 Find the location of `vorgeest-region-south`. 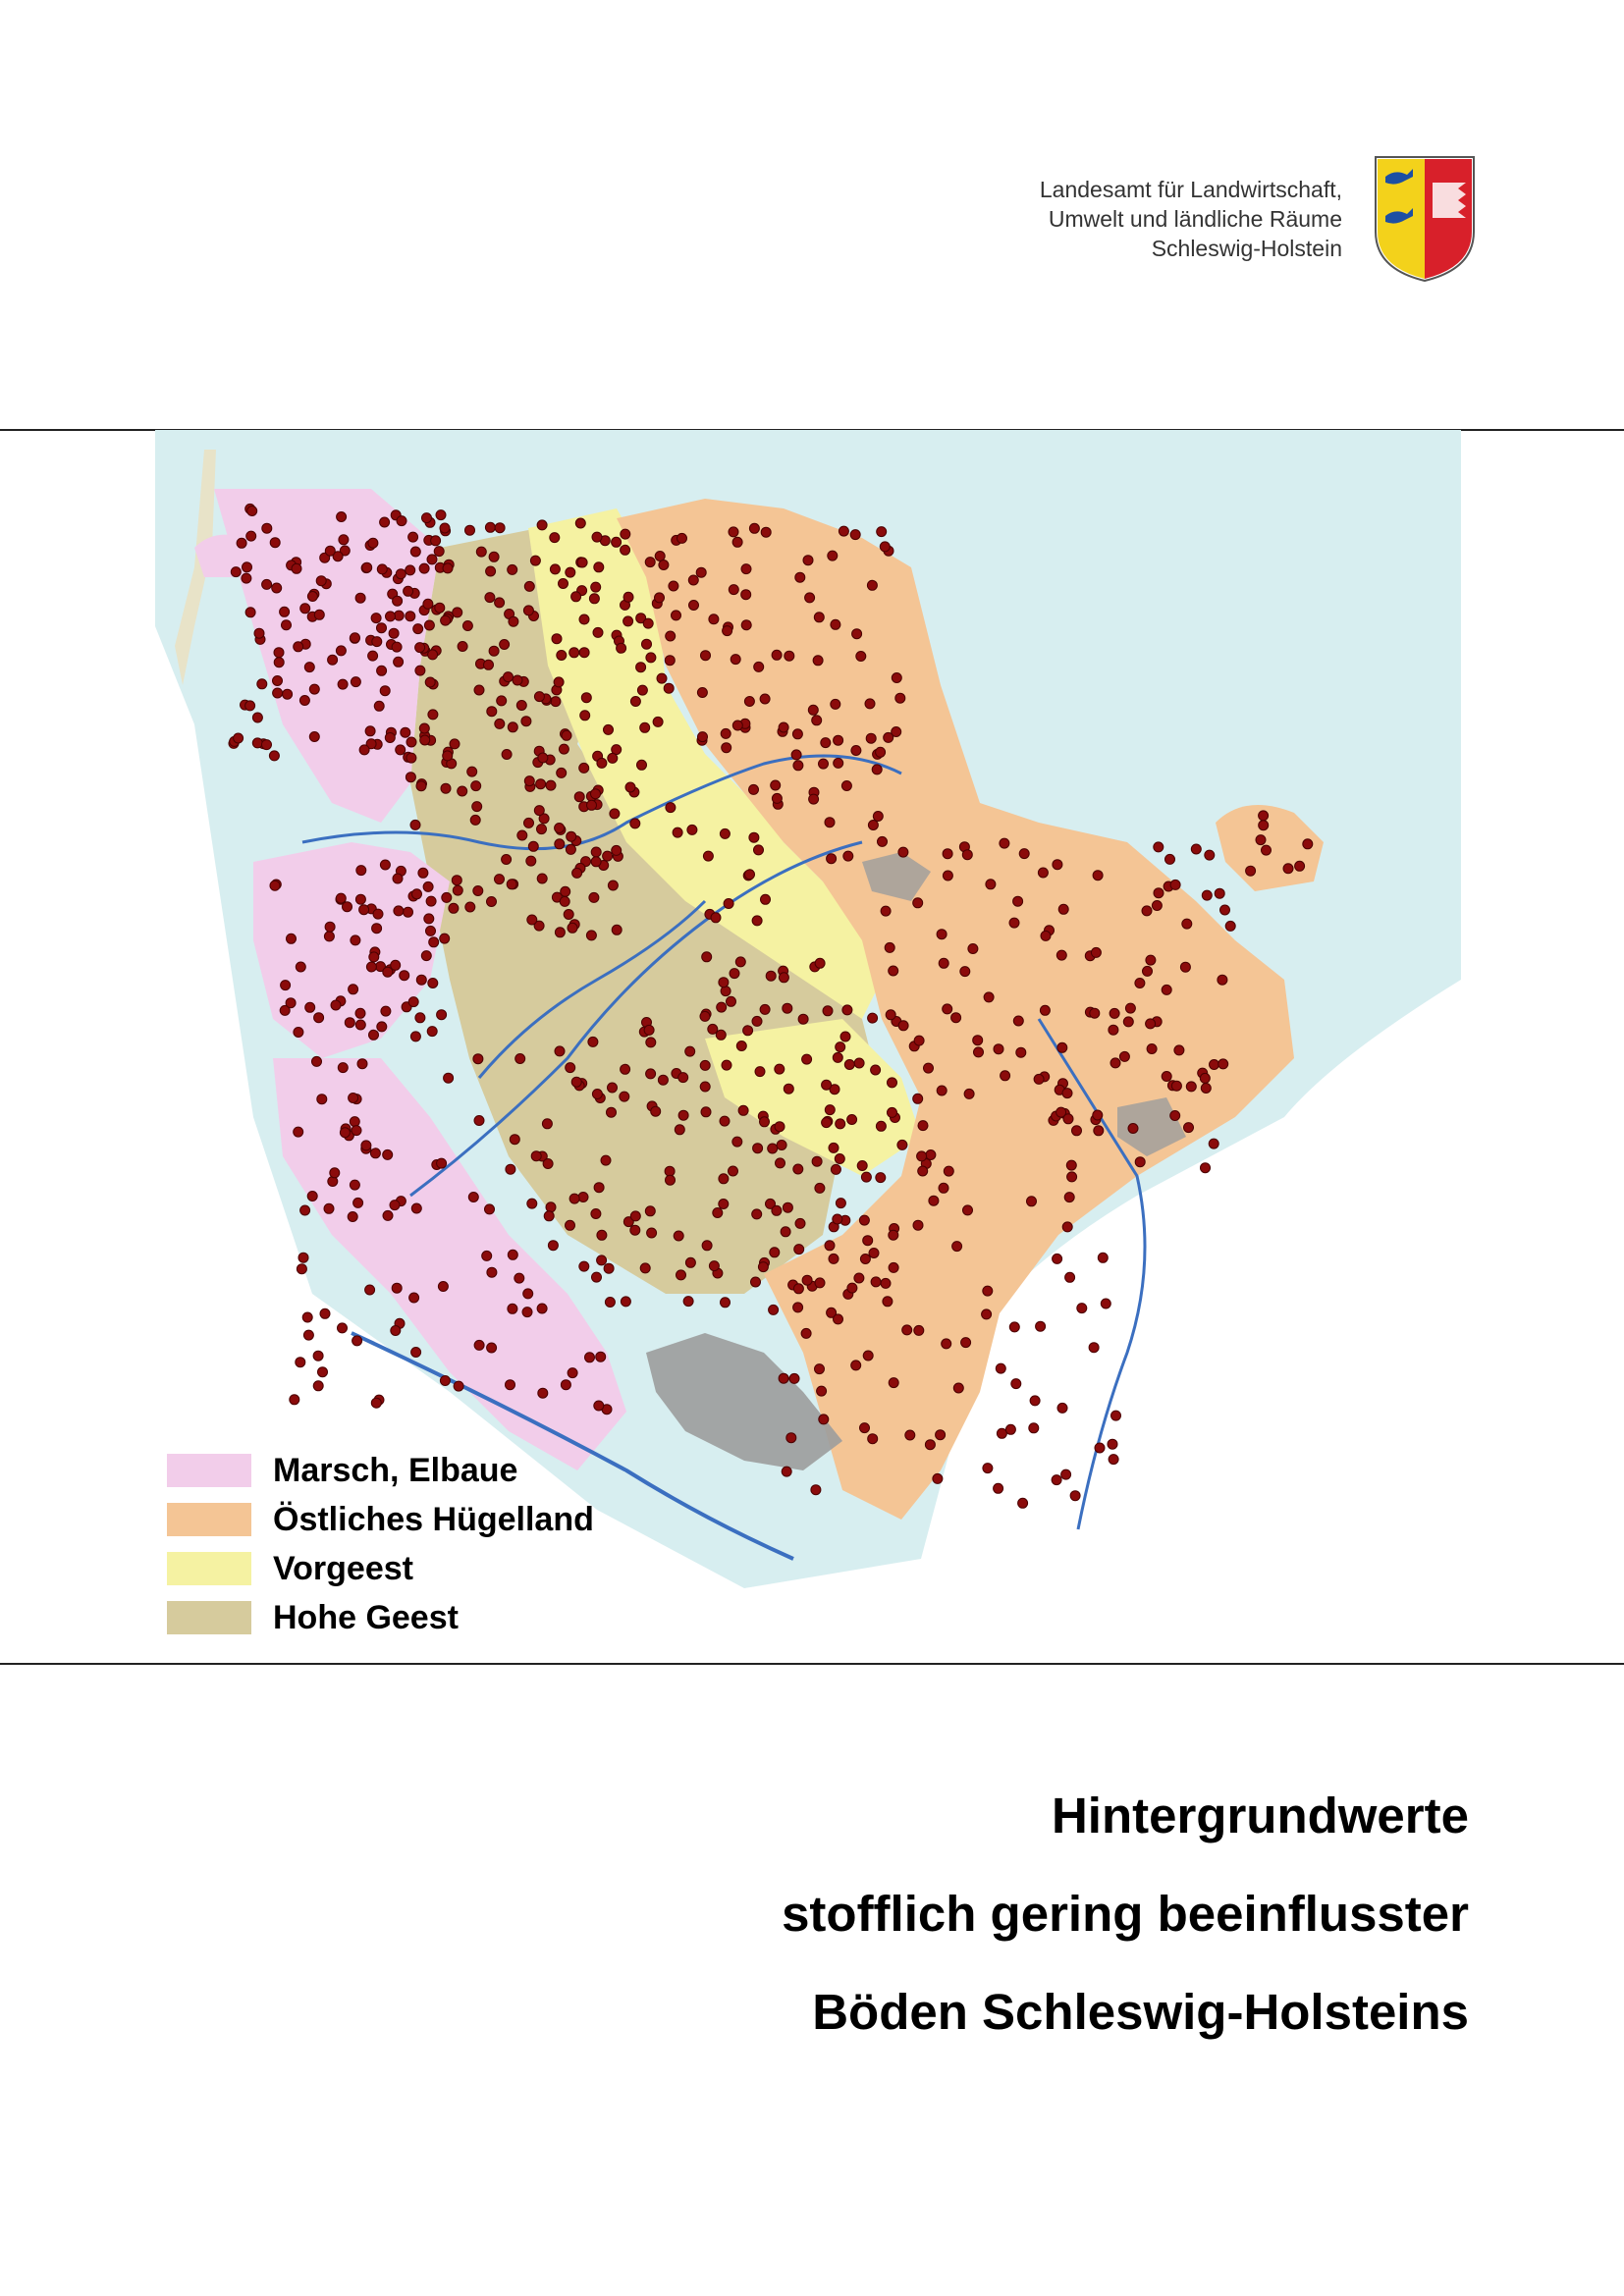

vorgeest-region-south is located at coordinates (813, 1097).